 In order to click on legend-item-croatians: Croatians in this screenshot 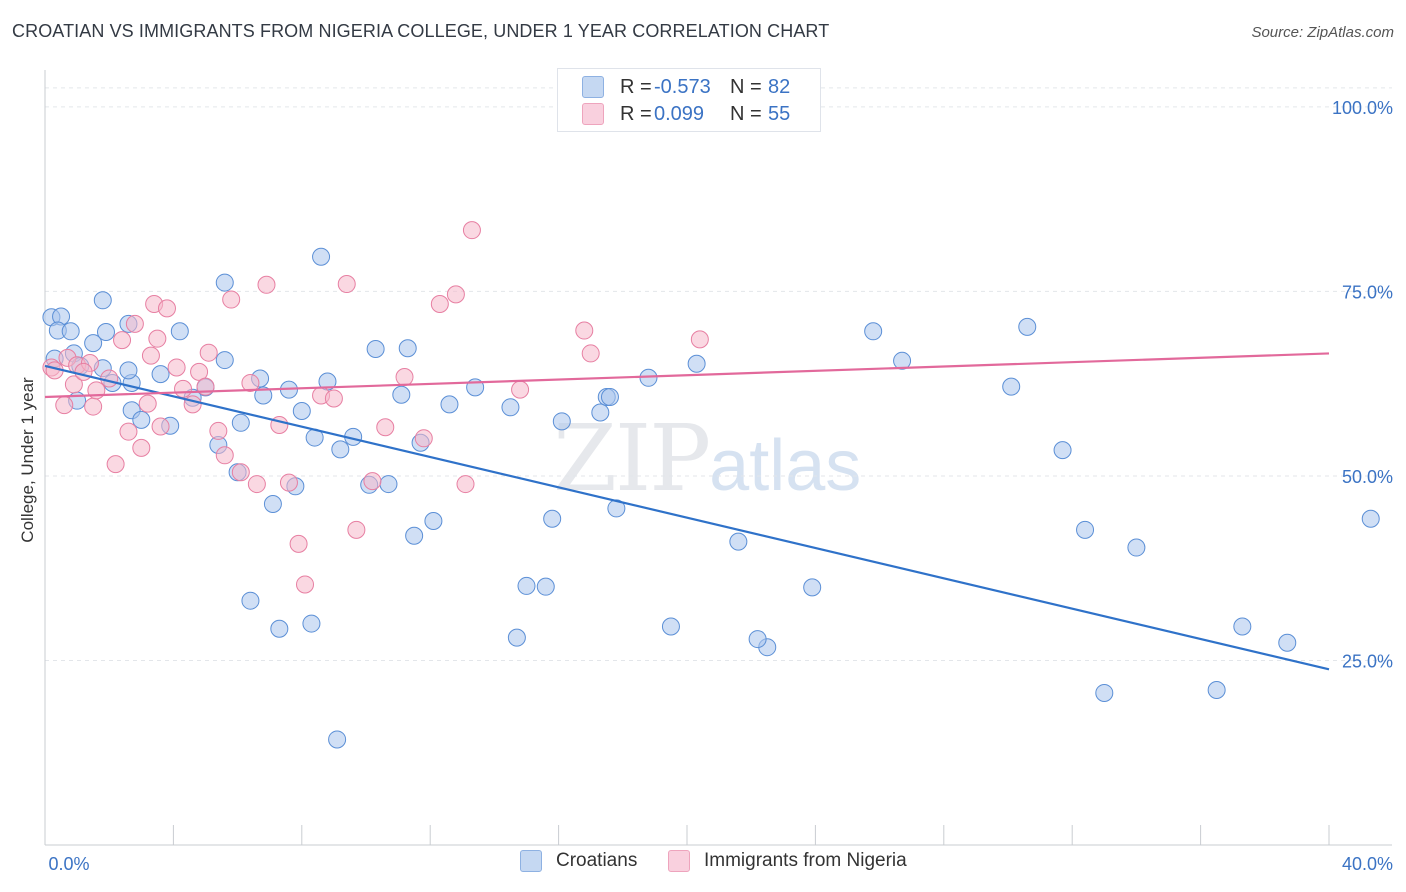, I will do `click(578, 861)`.